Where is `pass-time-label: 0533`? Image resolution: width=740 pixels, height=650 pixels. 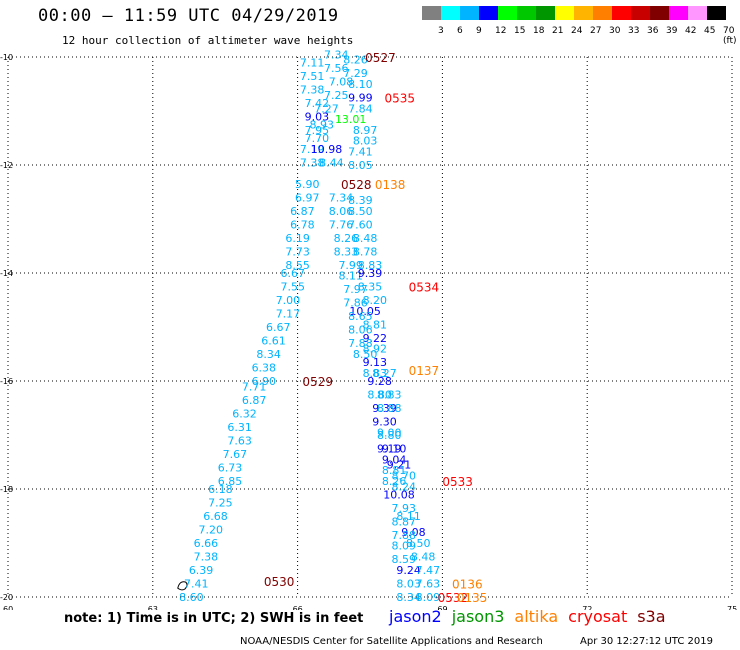 pass-time-label: 0533 is located at coordinates (457, 482).